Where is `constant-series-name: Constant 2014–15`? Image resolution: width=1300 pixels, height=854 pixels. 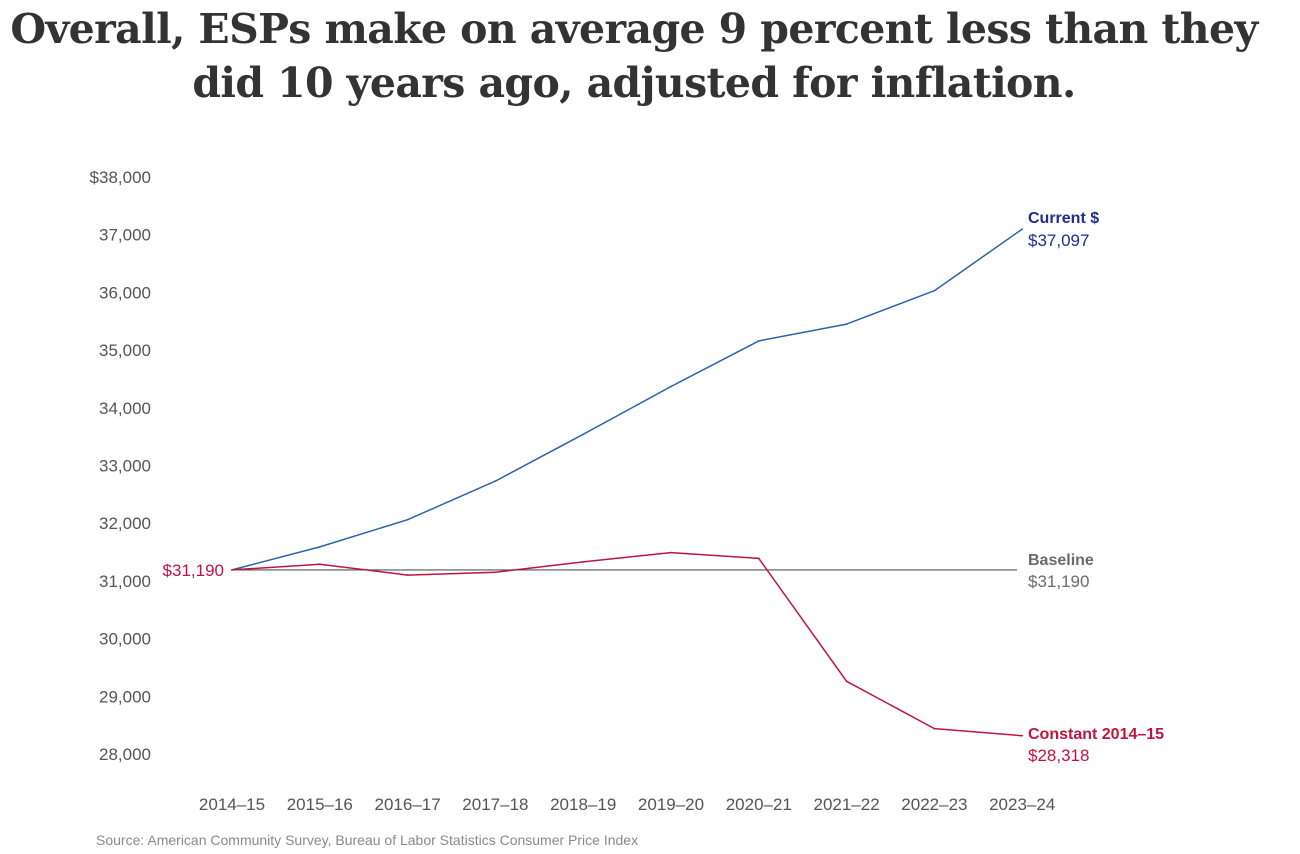
constant-series-name: Constant 2014–15 is located at coordinates (1096, 734).